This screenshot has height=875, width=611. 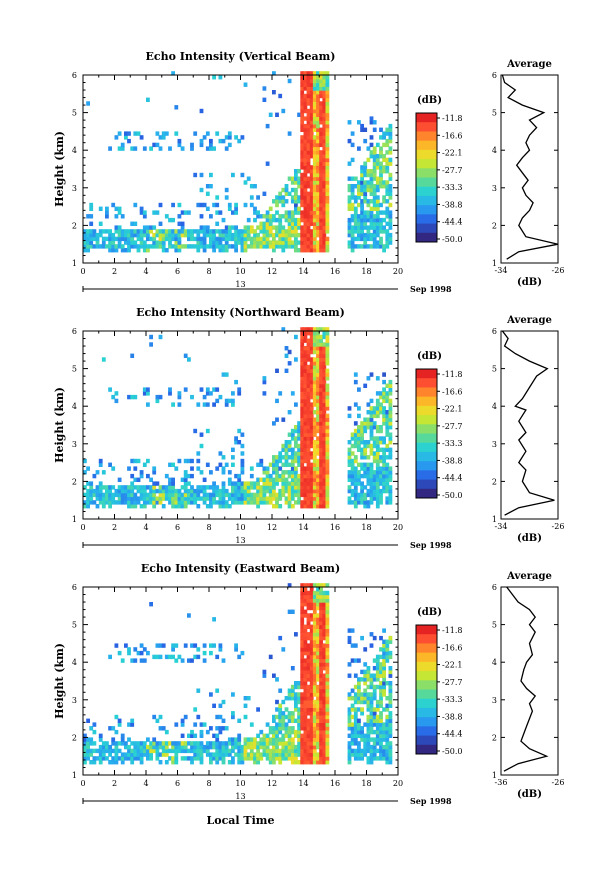 I want to click on average-y-tick-label: 5, so click(x=494, y=113).